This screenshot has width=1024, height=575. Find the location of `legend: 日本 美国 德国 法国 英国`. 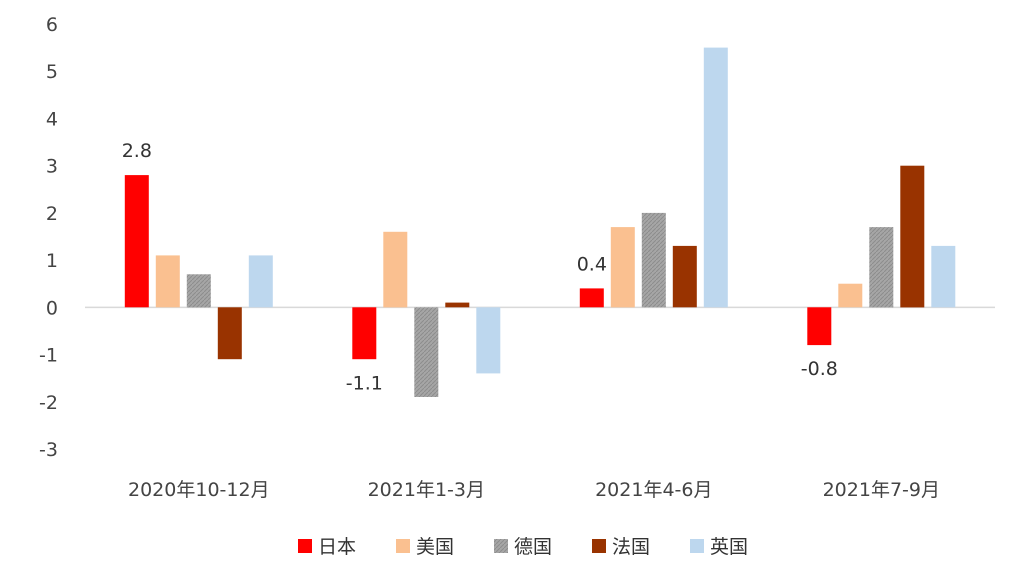

legend: 日本 美国 德国 法国 英国 is located at coordinates (523, 547).